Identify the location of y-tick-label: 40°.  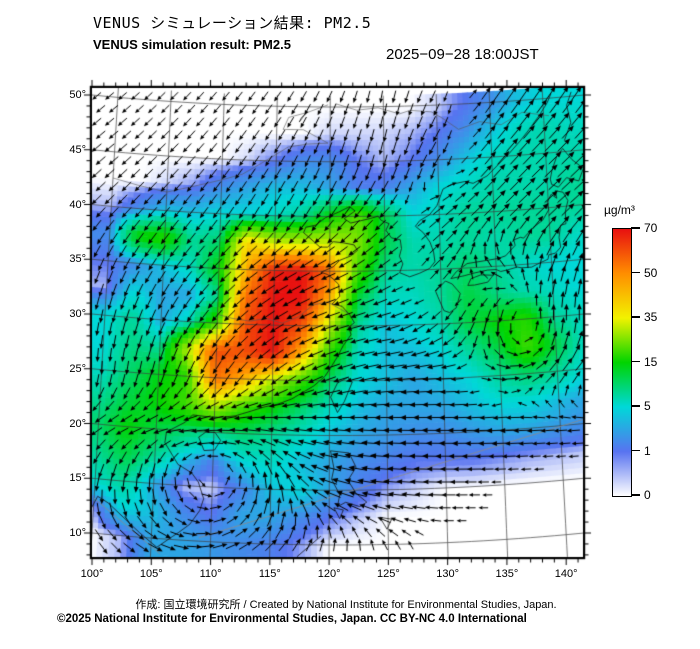
(77, 204).